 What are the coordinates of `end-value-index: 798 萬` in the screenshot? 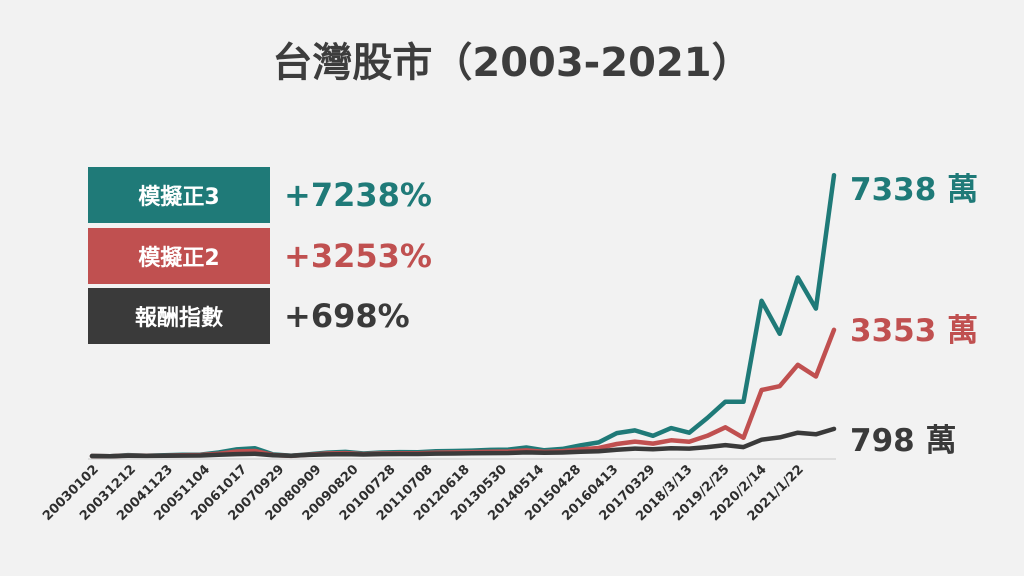 It's located at (903, 441).